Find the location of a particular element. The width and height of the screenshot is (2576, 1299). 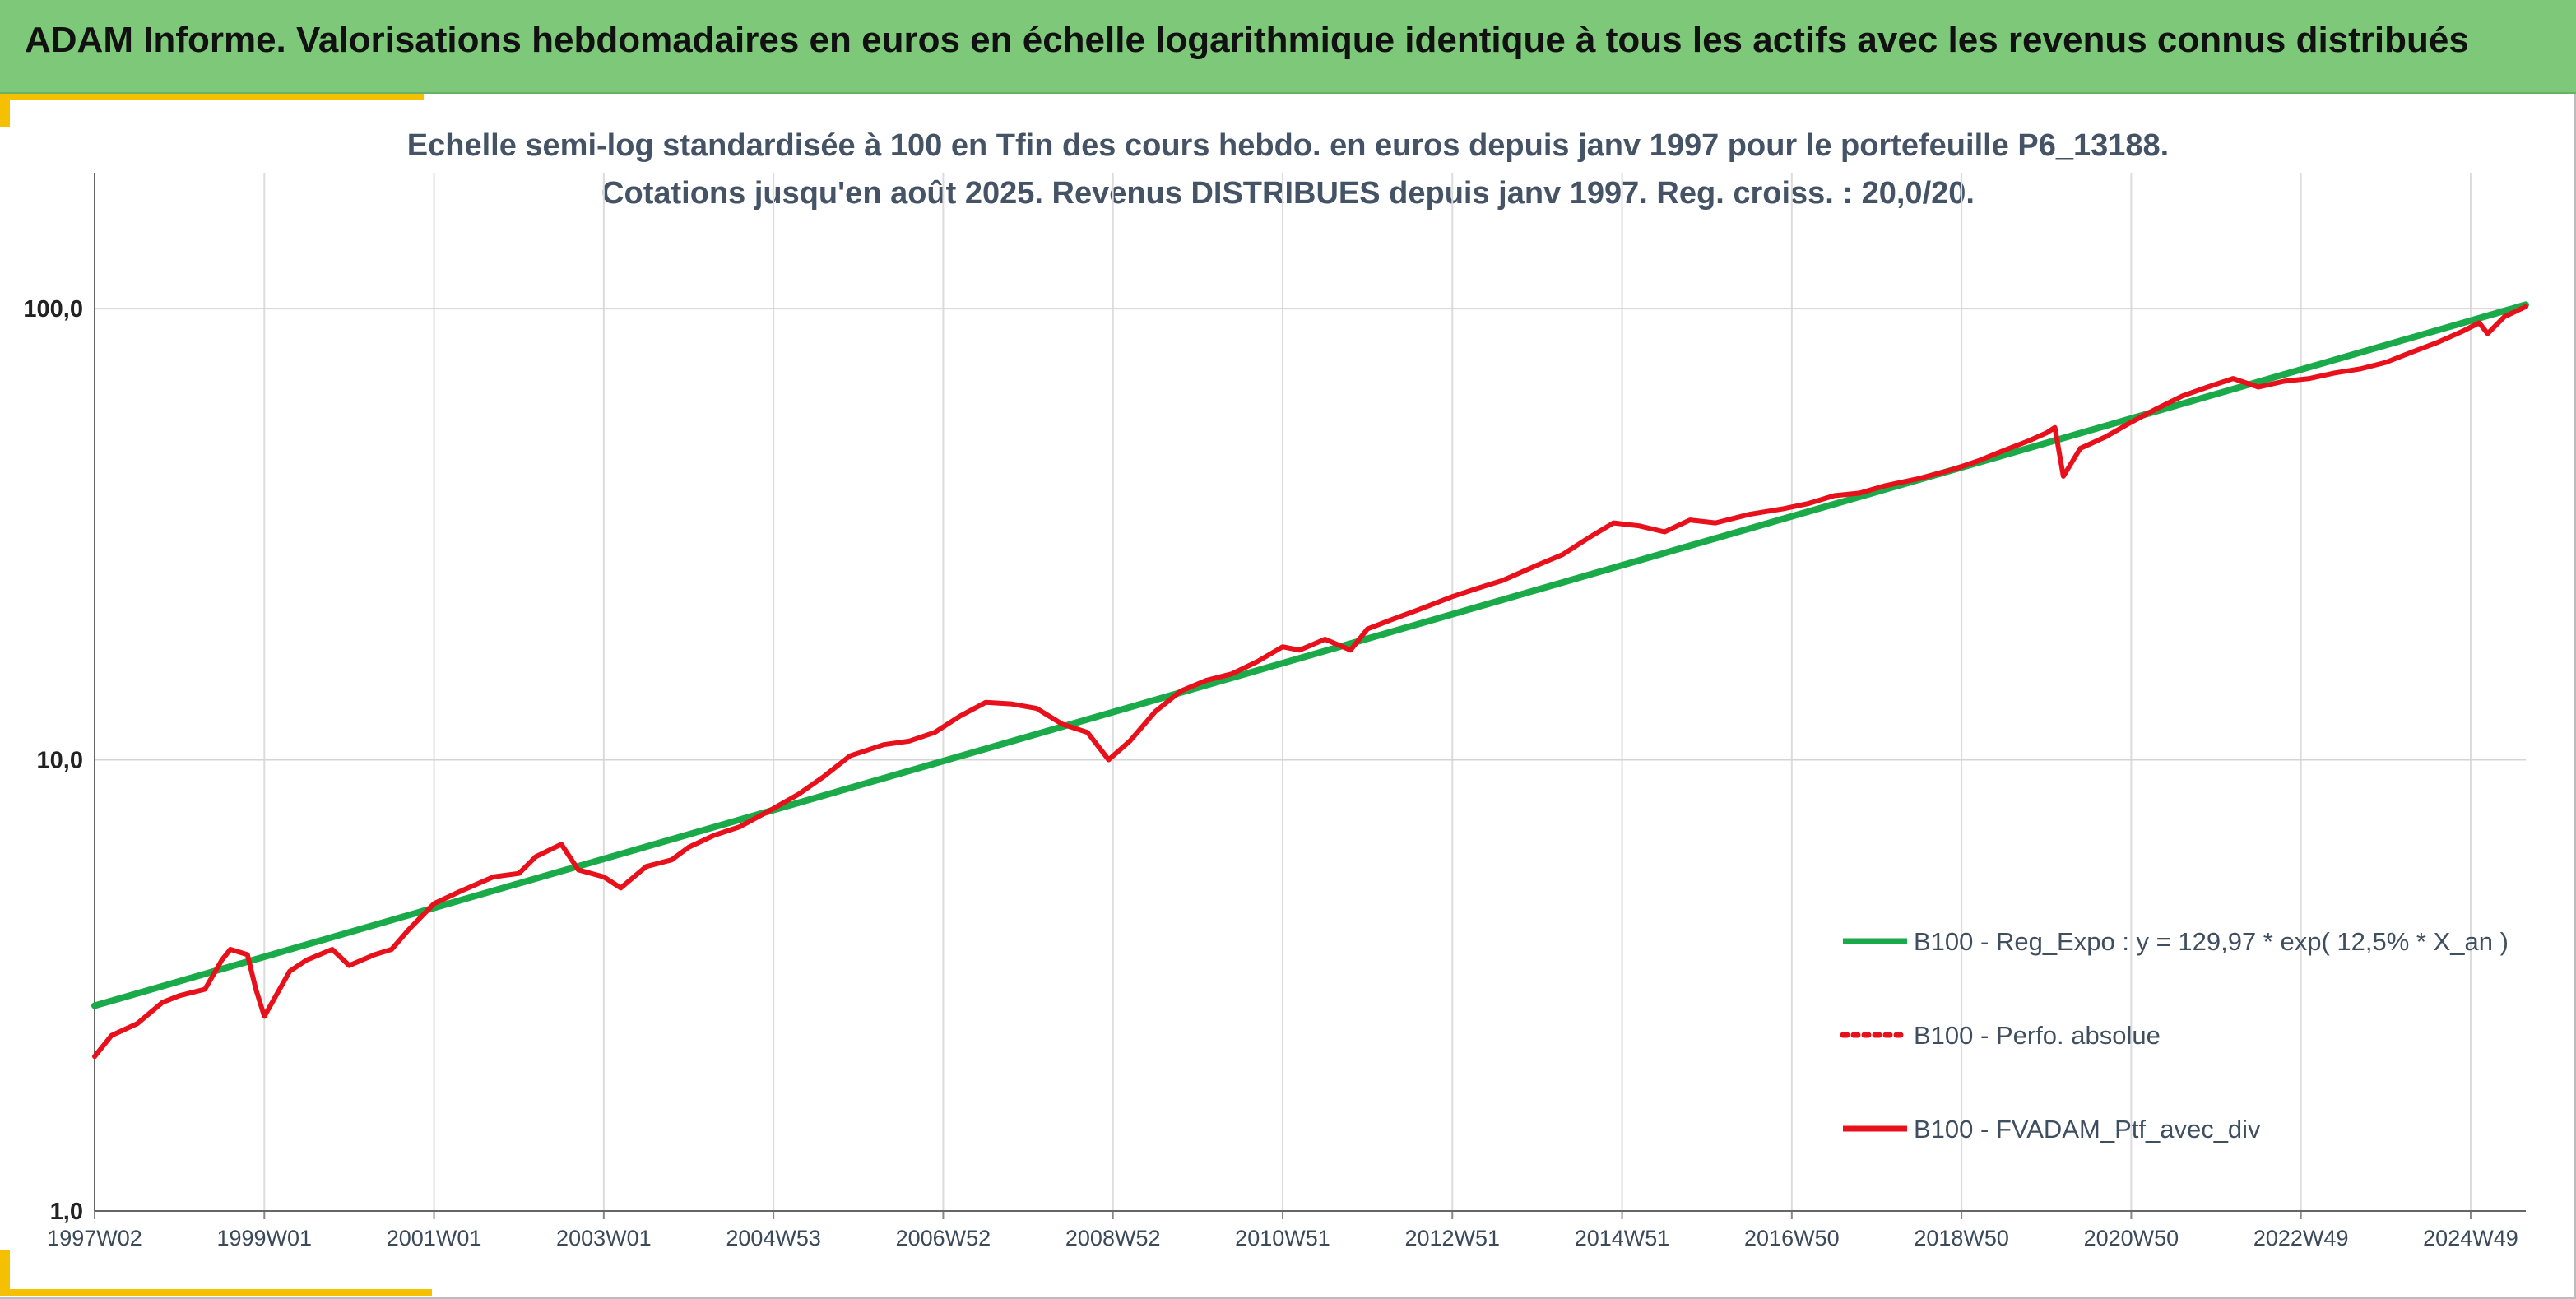

x-tick-label: 2004W53 is located at coordinates (773, 1238).